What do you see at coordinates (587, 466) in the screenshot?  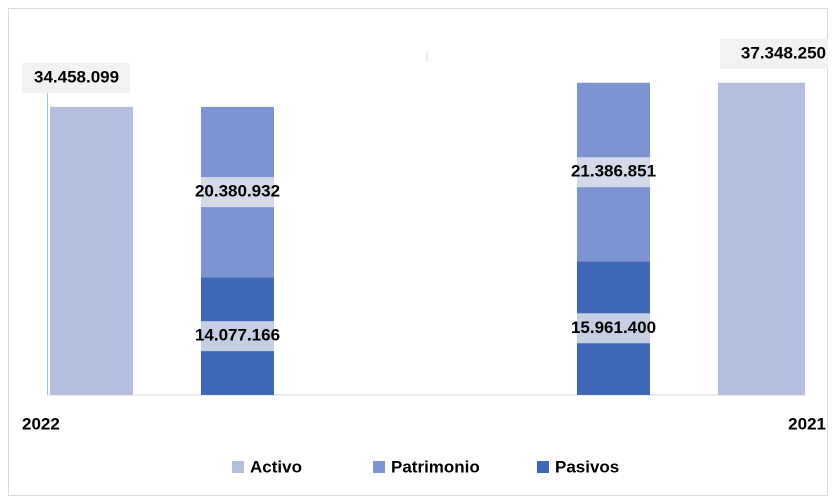 I see `legend-label: Pasivos` at bounding box center [587, 466].